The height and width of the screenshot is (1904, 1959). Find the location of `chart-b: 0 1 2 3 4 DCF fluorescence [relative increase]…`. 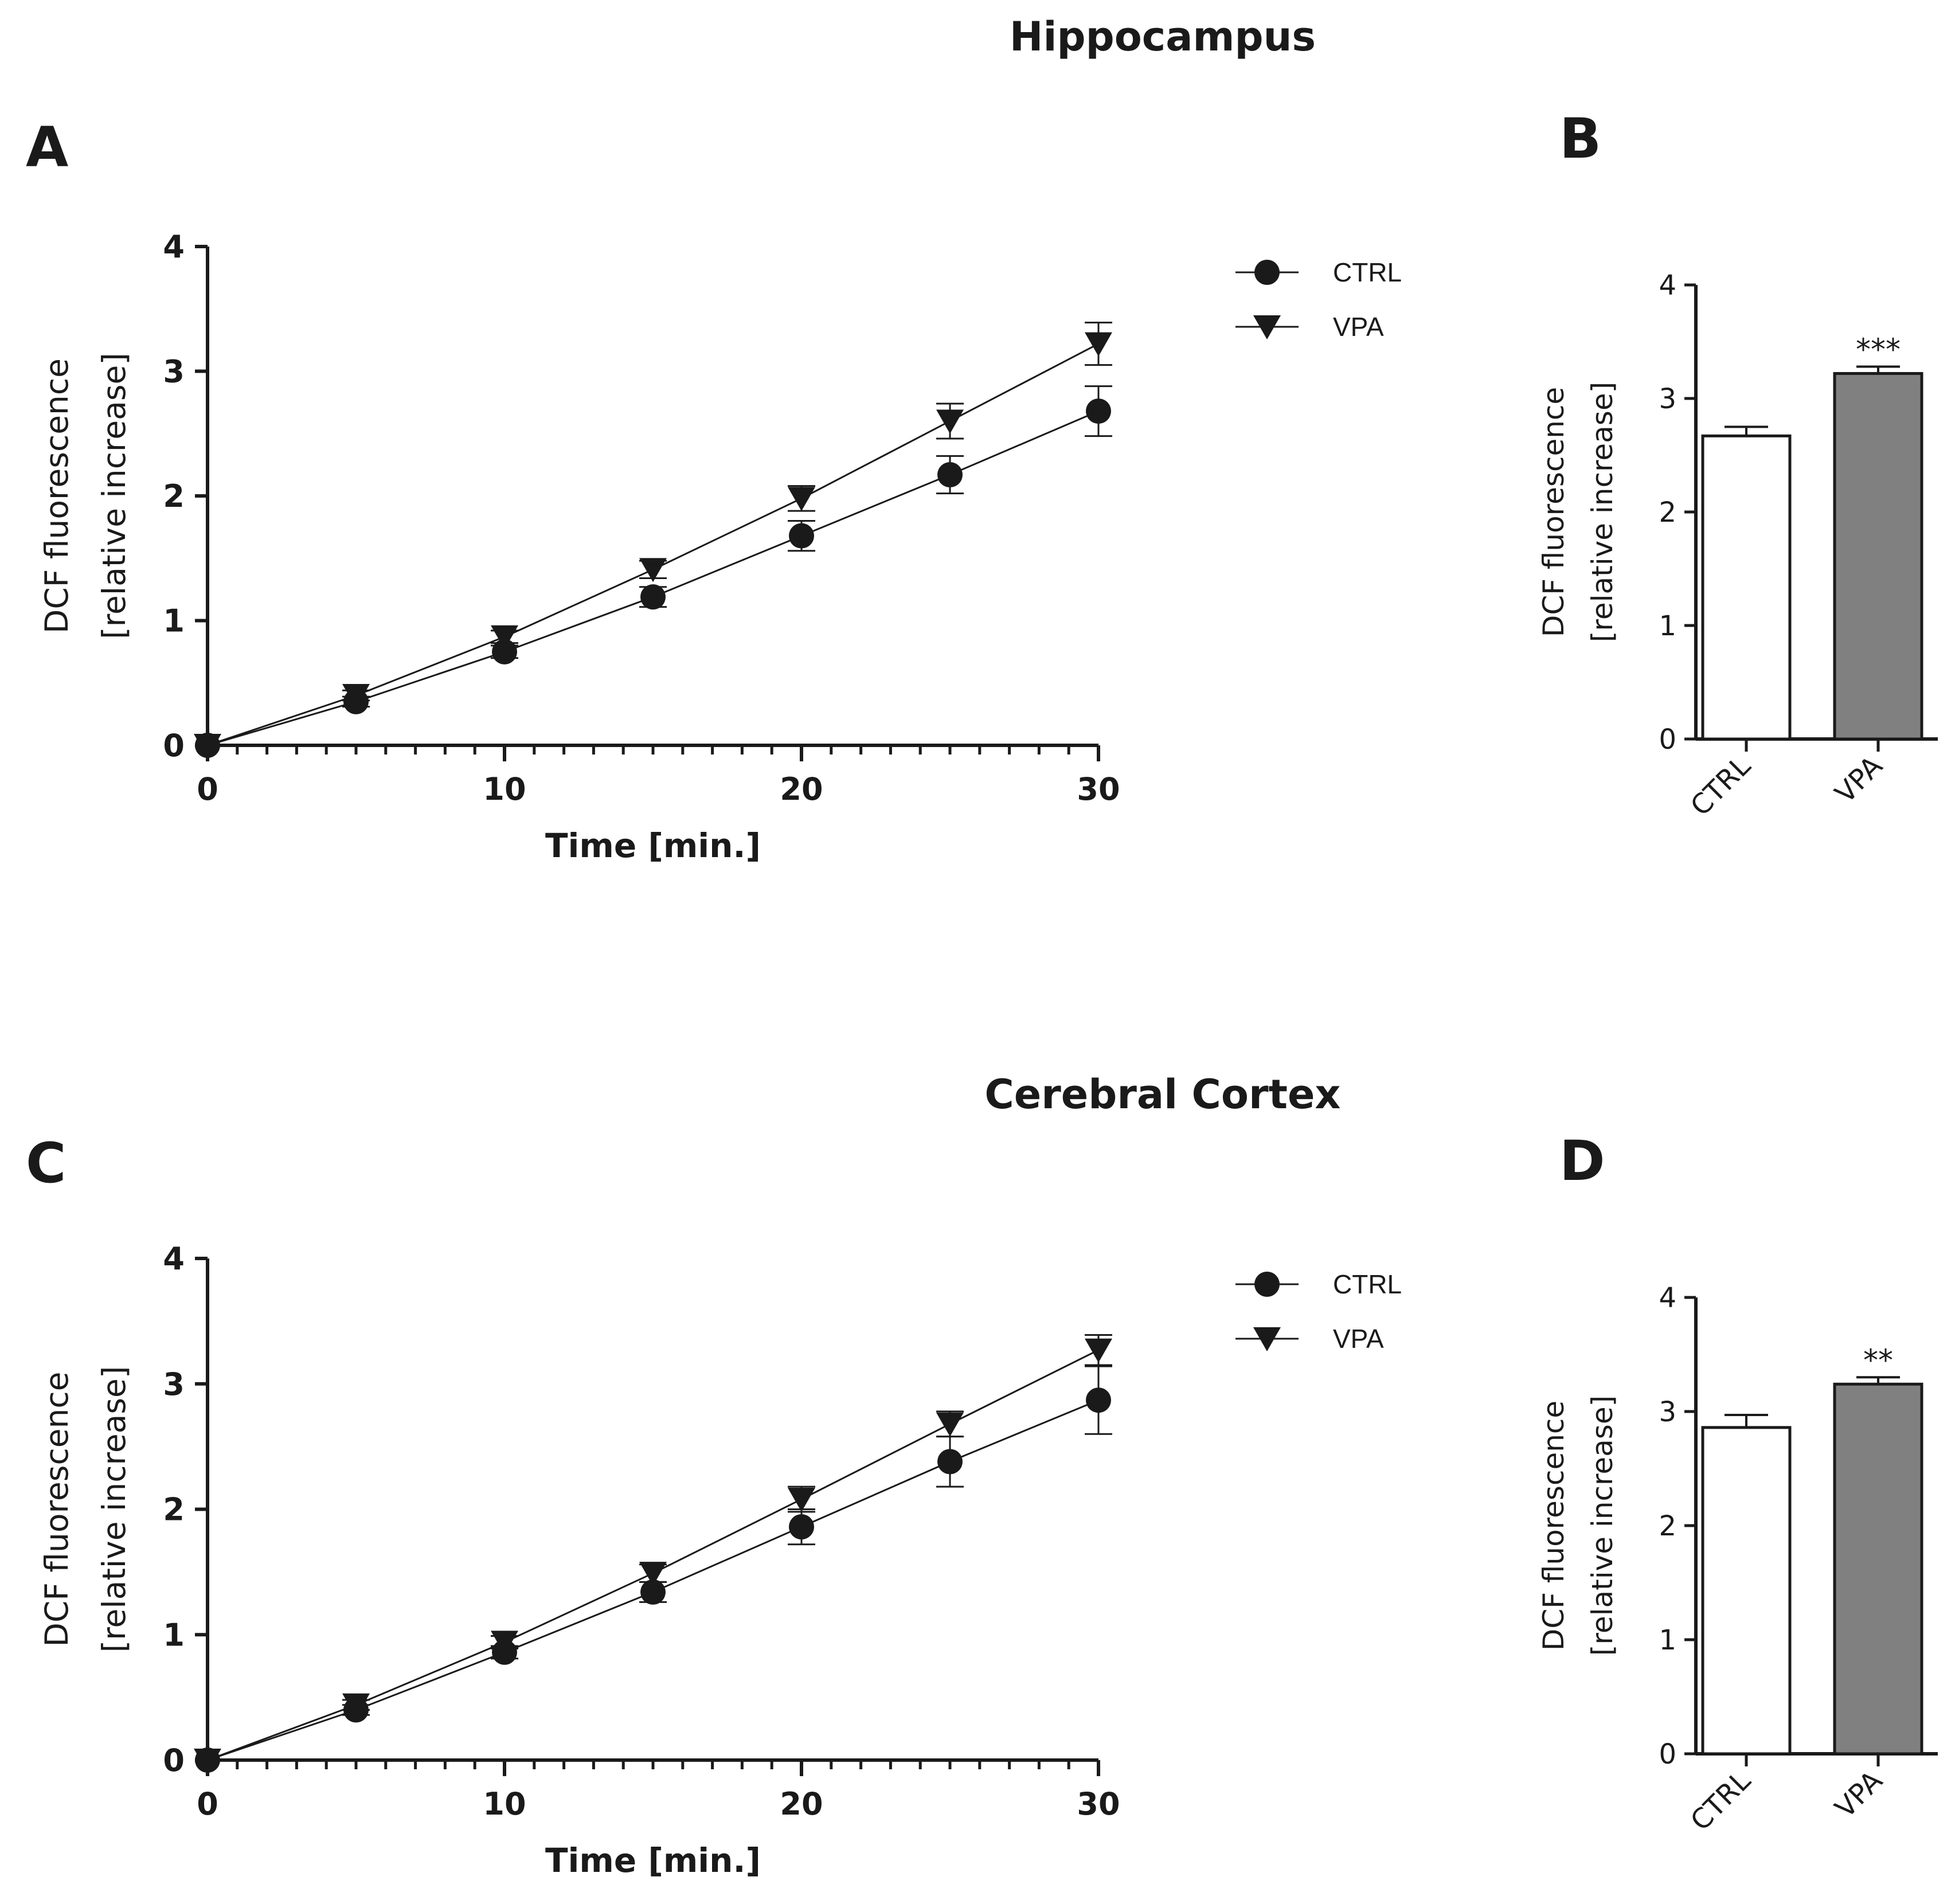

chart-b: 0 1 2 3 4 DCF fluorescence [relative increase]… is located at coordinates (1737, 545).